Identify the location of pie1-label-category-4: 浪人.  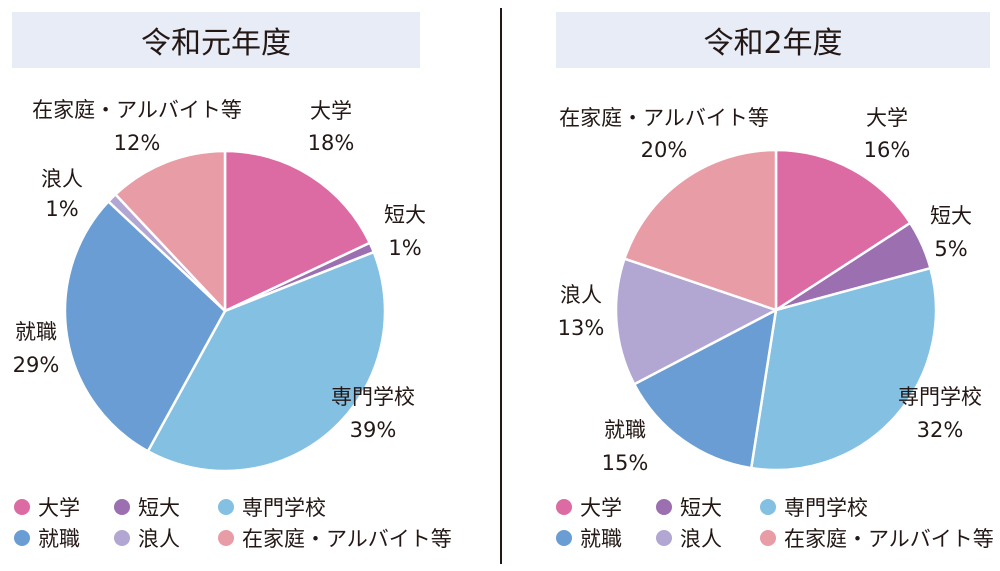
(581, 295).